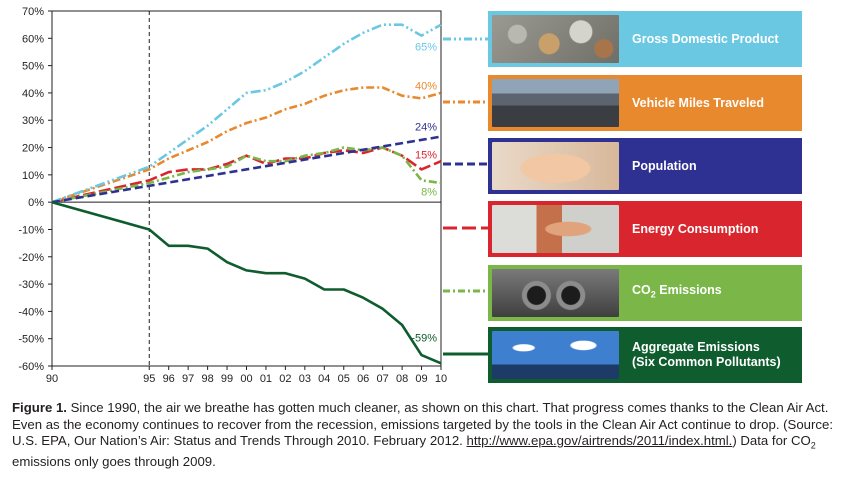 Image resolution: width=864 pixels, height=477 pixels. What do you see at coordinates (31, 367) in the screenshot?
I see `y-tick-label: -60%` at bounding box center [31, 367].